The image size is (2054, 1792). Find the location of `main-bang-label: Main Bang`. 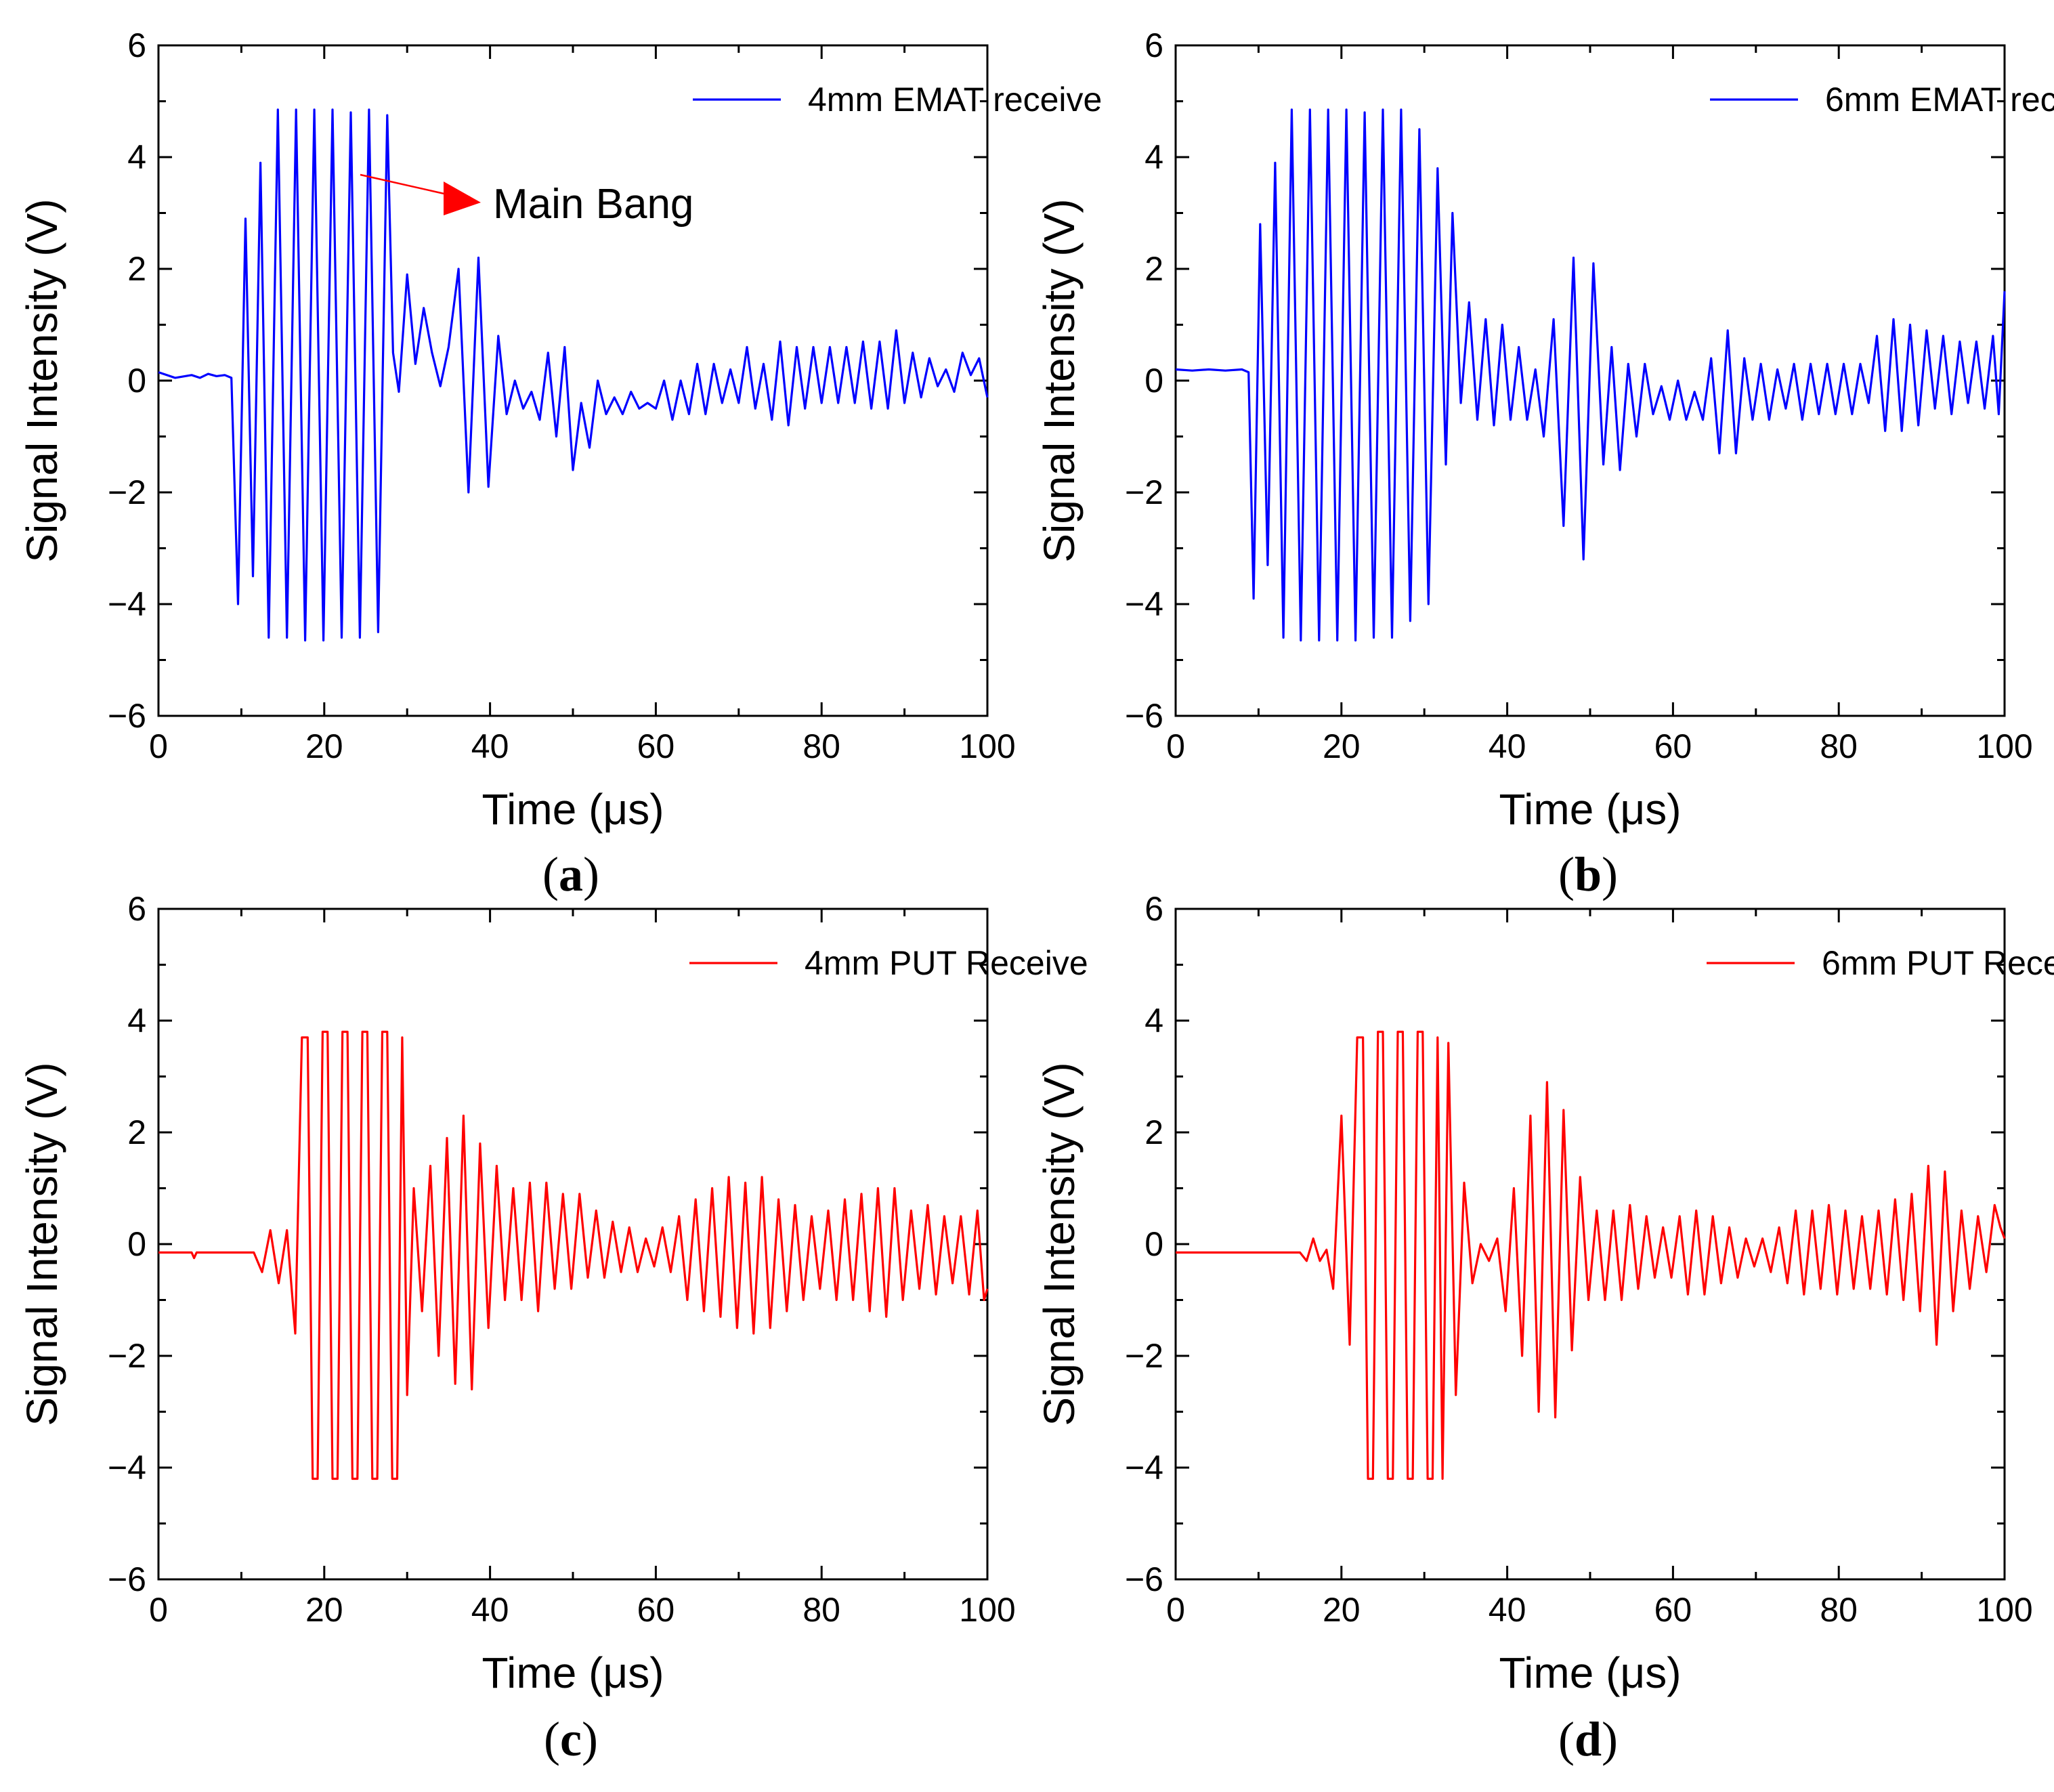

main-bang-label: Main Bang is located at coordinates (593, 204).